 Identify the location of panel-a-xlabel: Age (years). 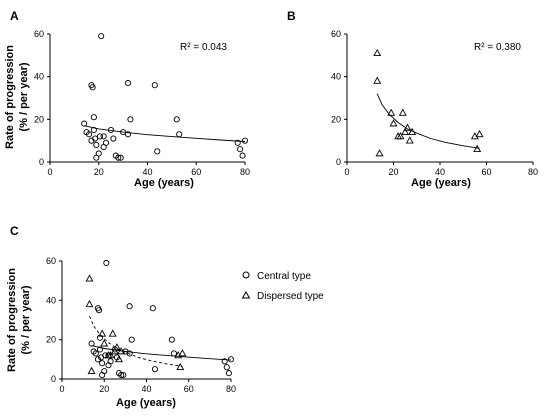
(164, 183).